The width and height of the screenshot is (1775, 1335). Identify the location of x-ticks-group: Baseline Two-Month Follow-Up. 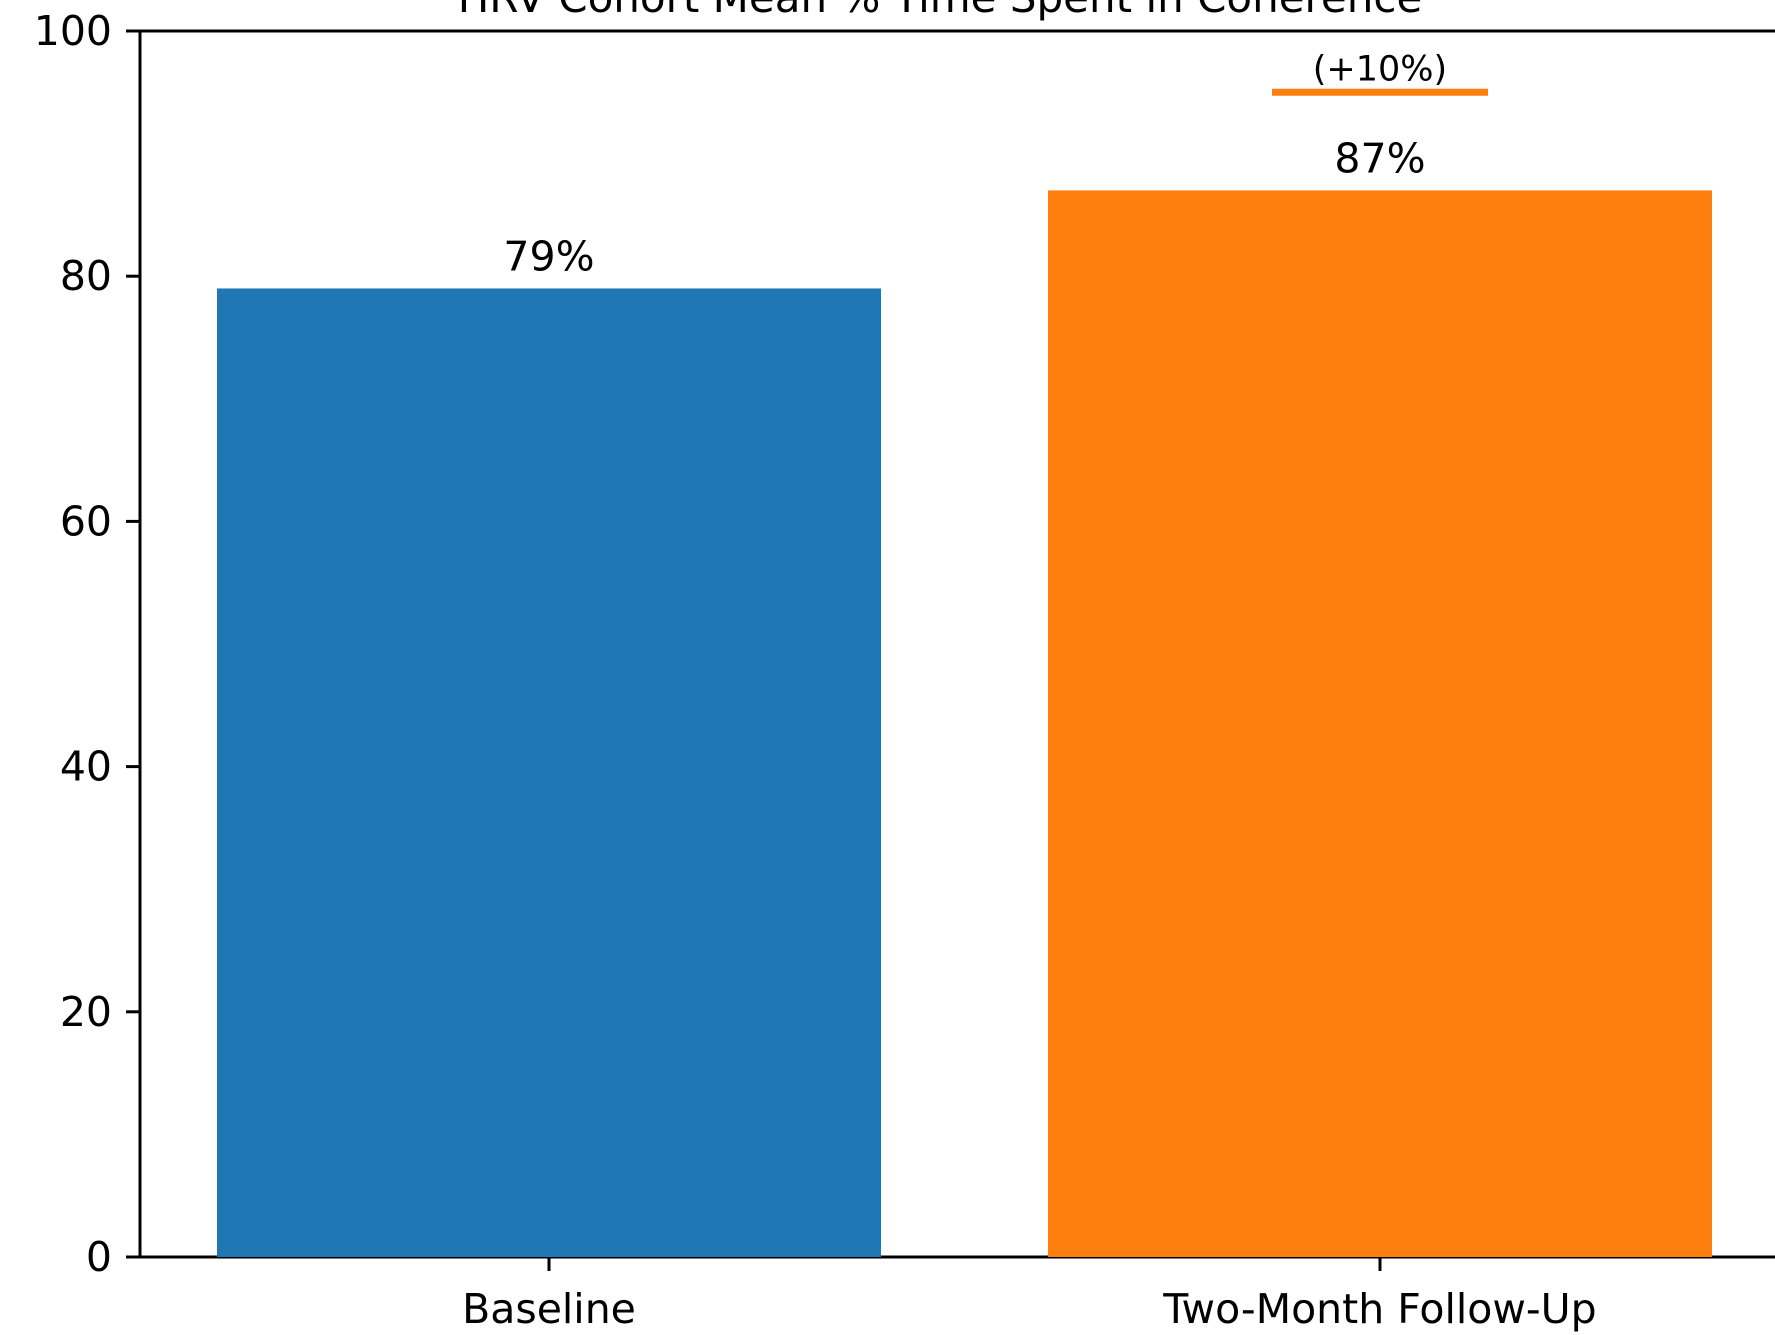
(1029, 1295).